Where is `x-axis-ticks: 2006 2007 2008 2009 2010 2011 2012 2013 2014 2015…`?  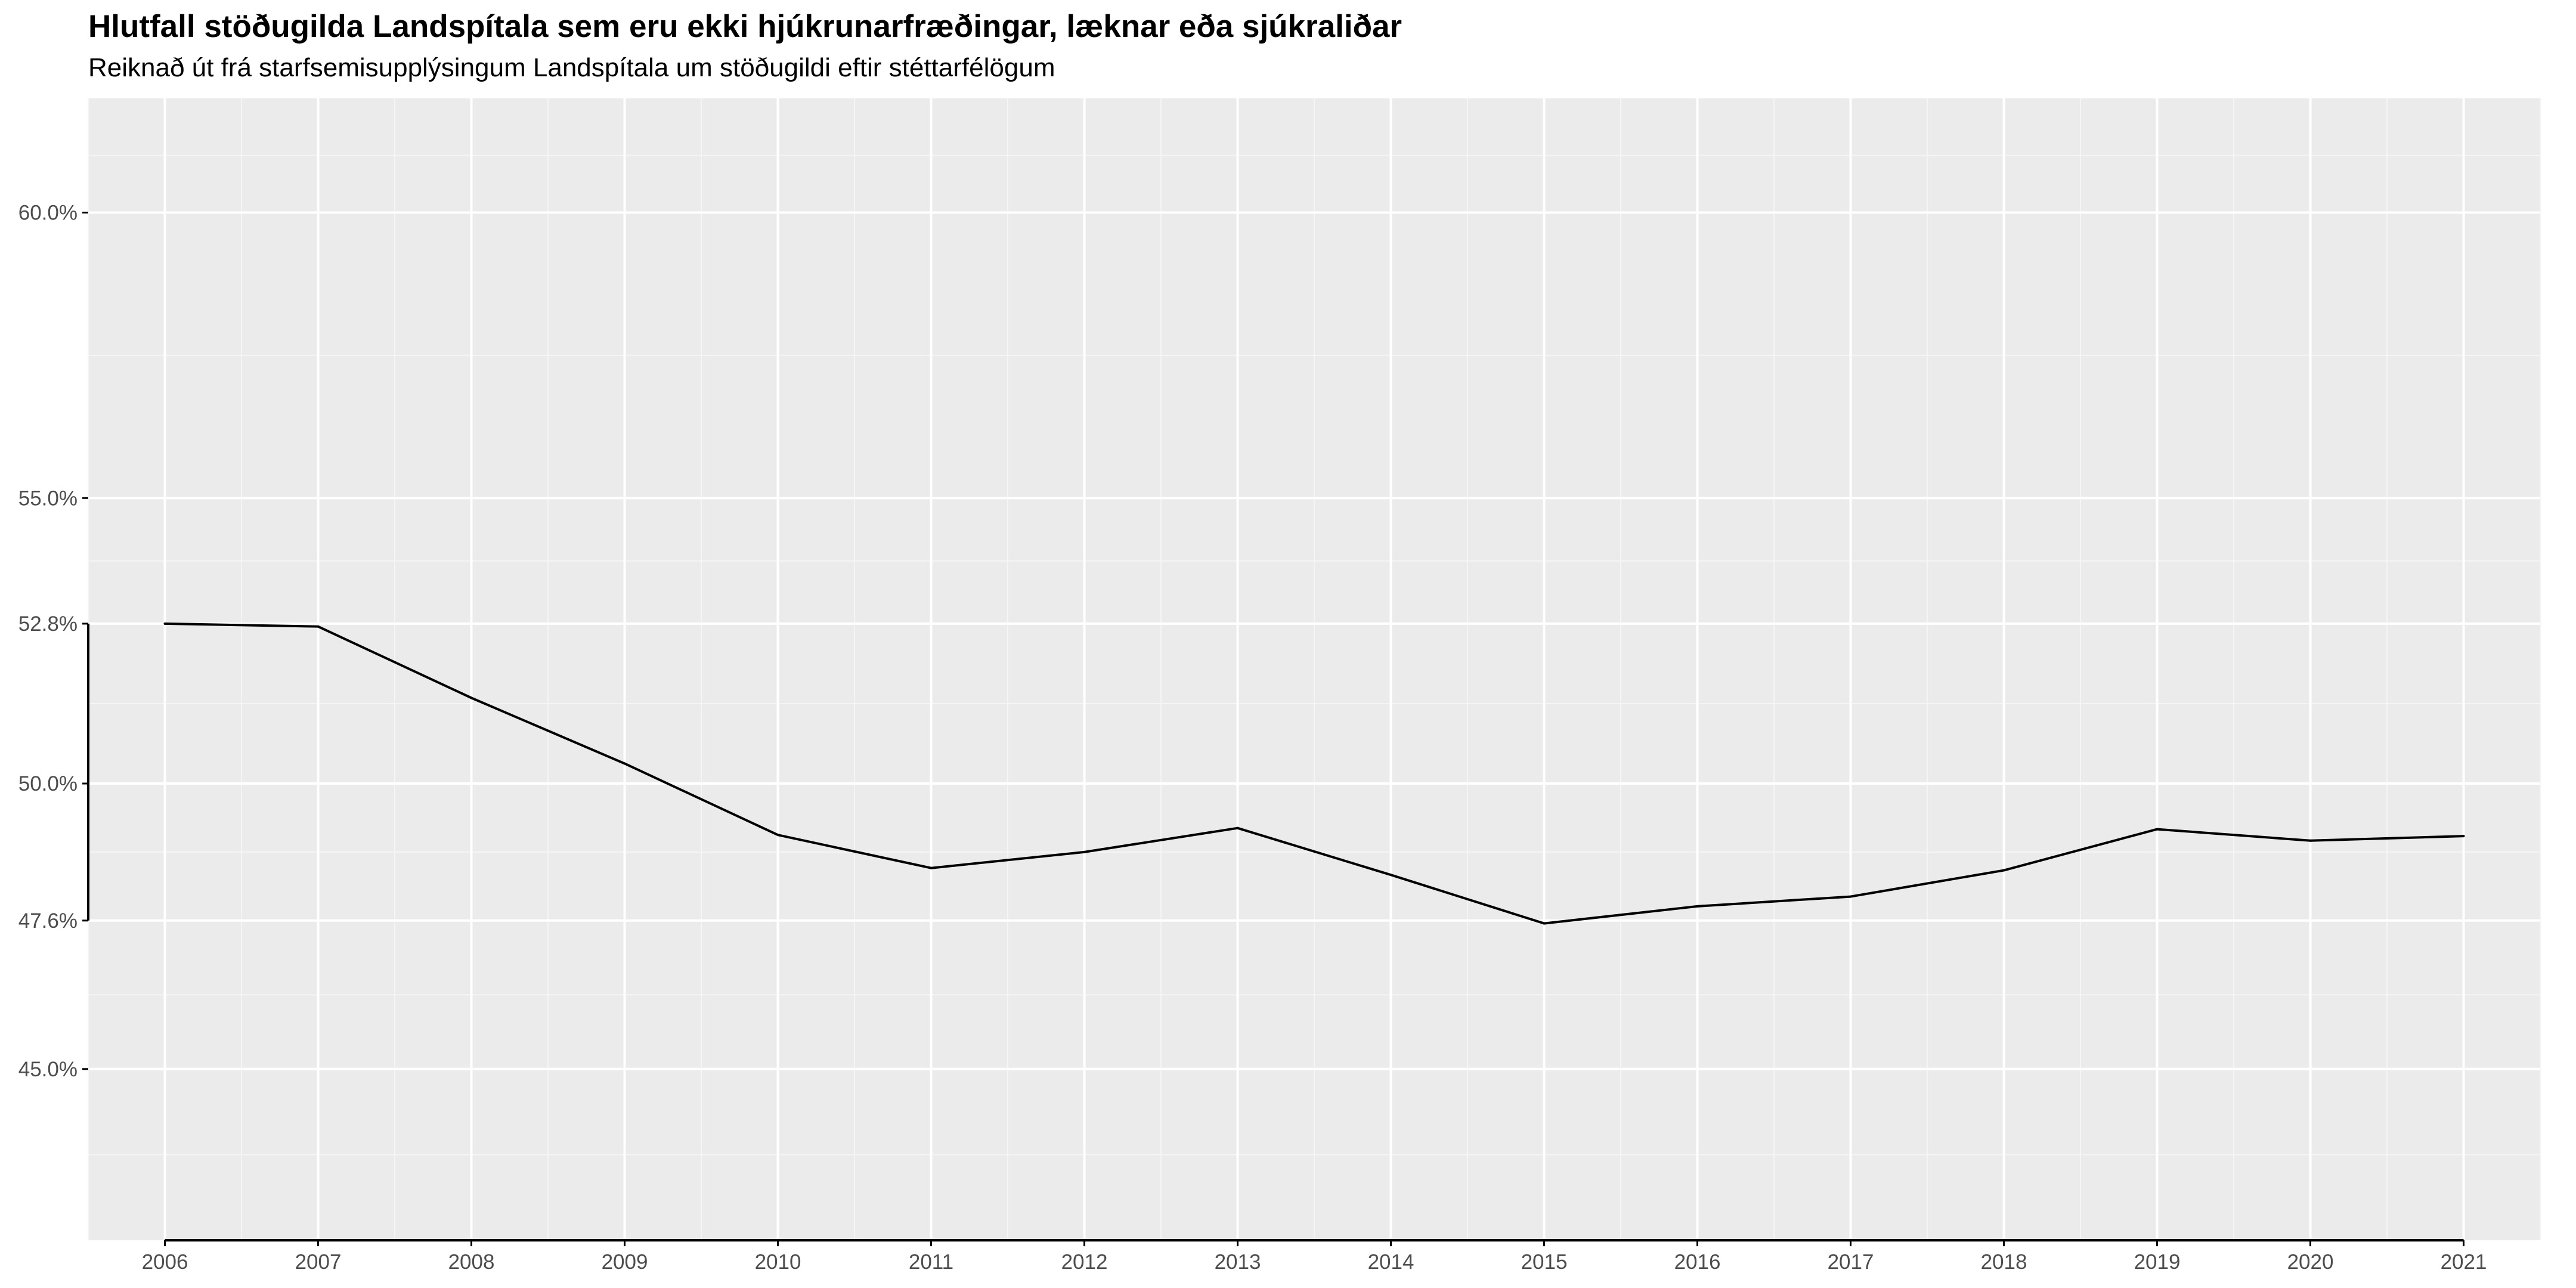
x-axis-ticks: 2006 2007 2008 2009 2010 2011 2012 2013 2014 2015… is located at coordinates (1314, 1257).